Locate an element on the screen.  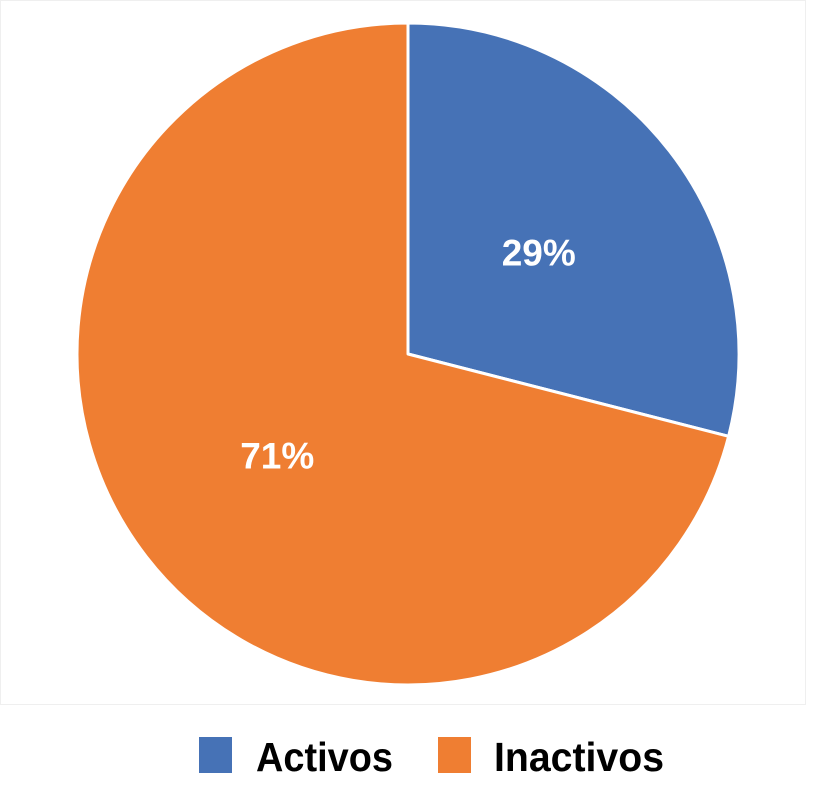
legend-item-inactivos: Inactivos is located at coordinates (551, 757).